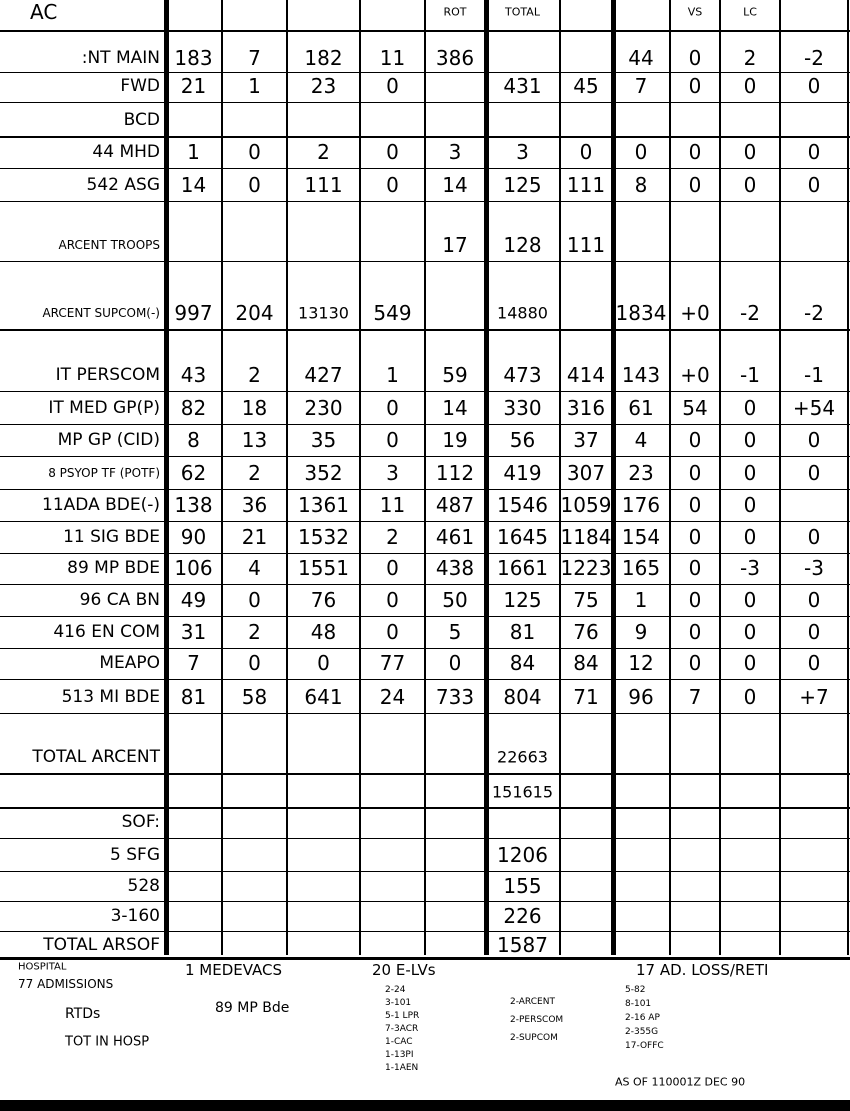 The width and height of the screenshot is (850, 1111). What do you see at coordinates (111, 537) in the screenshot?
I see `row-label: 11 SIG BDE` at bounding box center [111, 537].